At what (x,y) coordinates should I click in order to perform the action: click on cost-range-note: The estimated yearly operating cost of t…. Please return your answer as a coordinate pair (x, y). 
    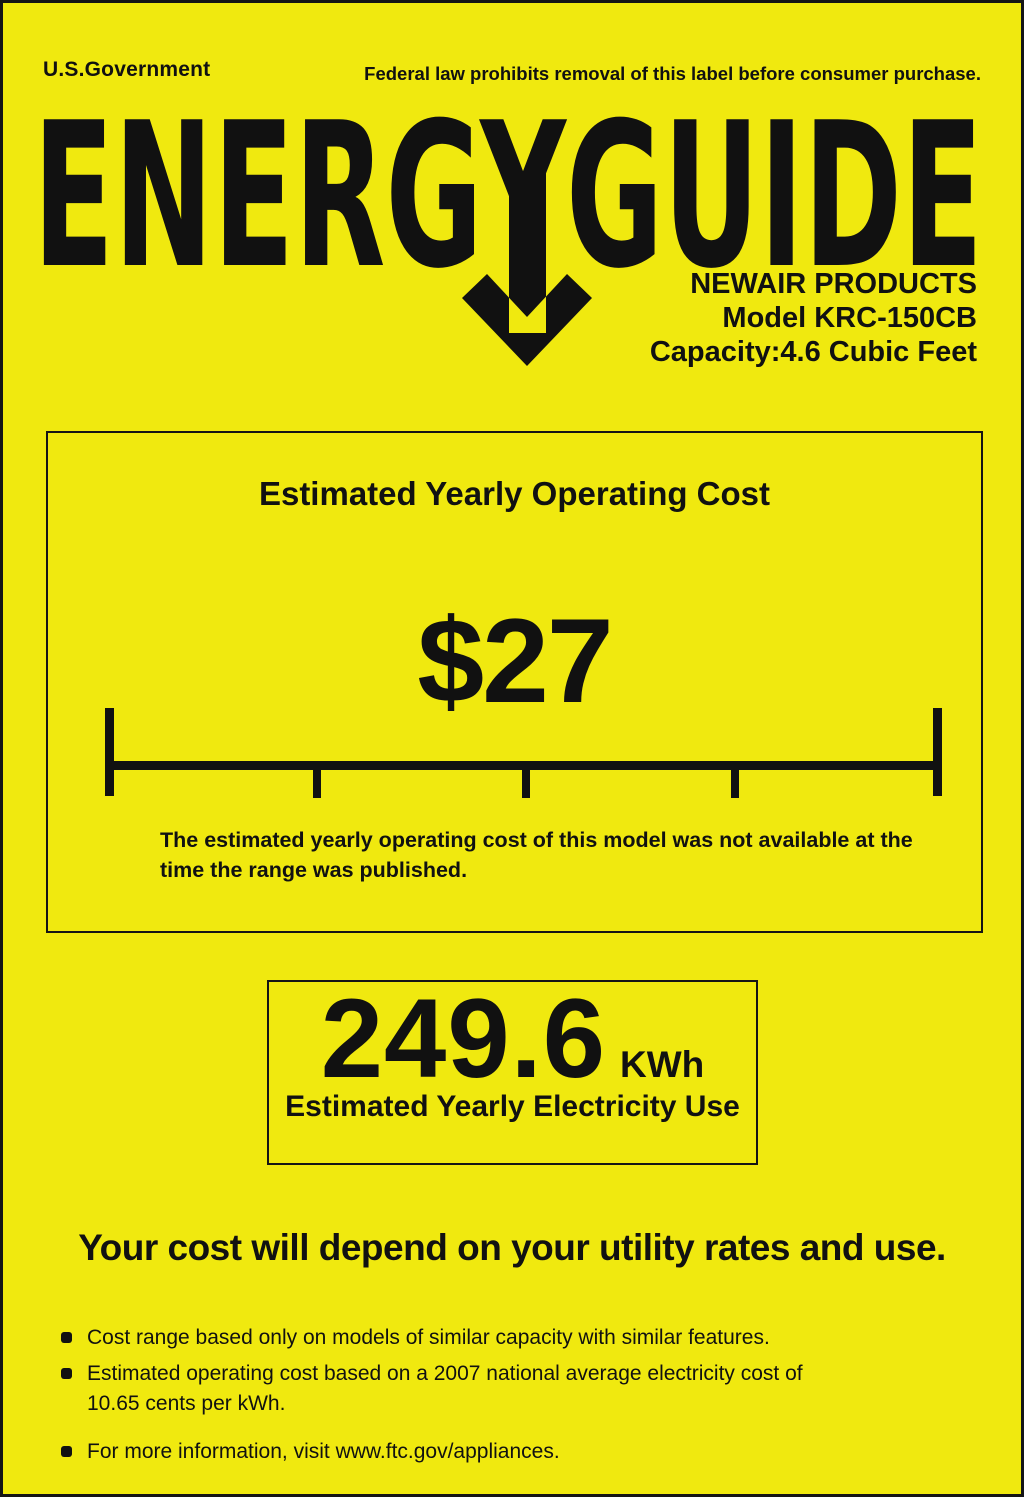
    Looking at the image, I should click on (536, 855).